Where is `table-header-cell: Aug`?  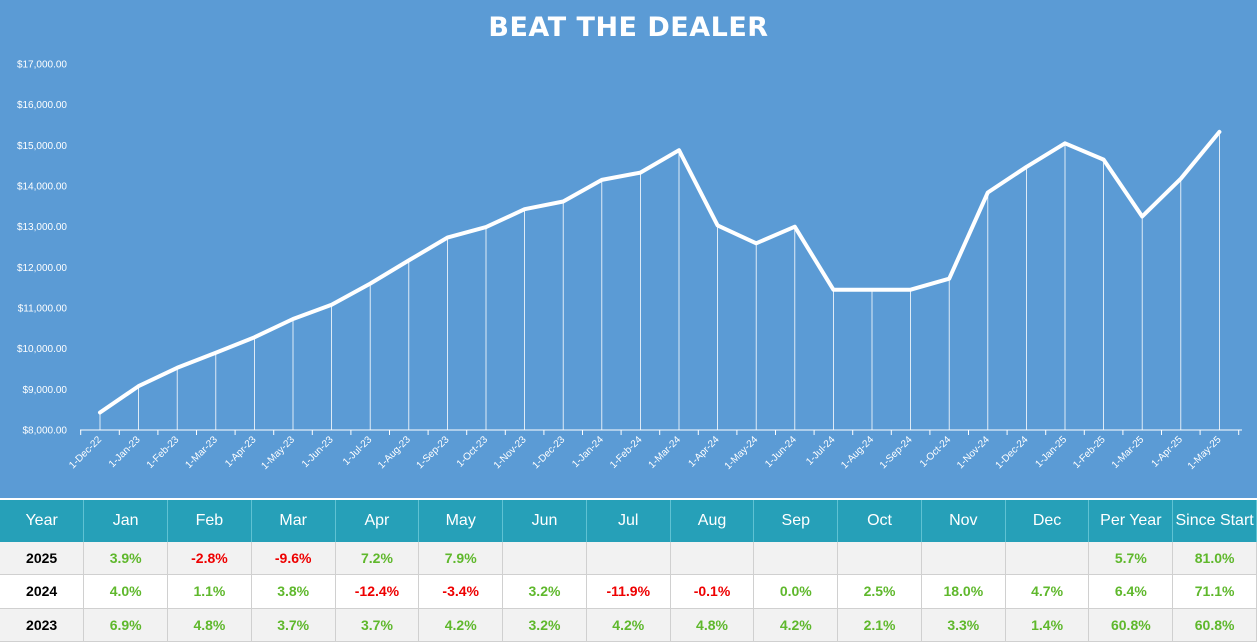 table-header-cell: Aug is located at coordinates (712, 521).